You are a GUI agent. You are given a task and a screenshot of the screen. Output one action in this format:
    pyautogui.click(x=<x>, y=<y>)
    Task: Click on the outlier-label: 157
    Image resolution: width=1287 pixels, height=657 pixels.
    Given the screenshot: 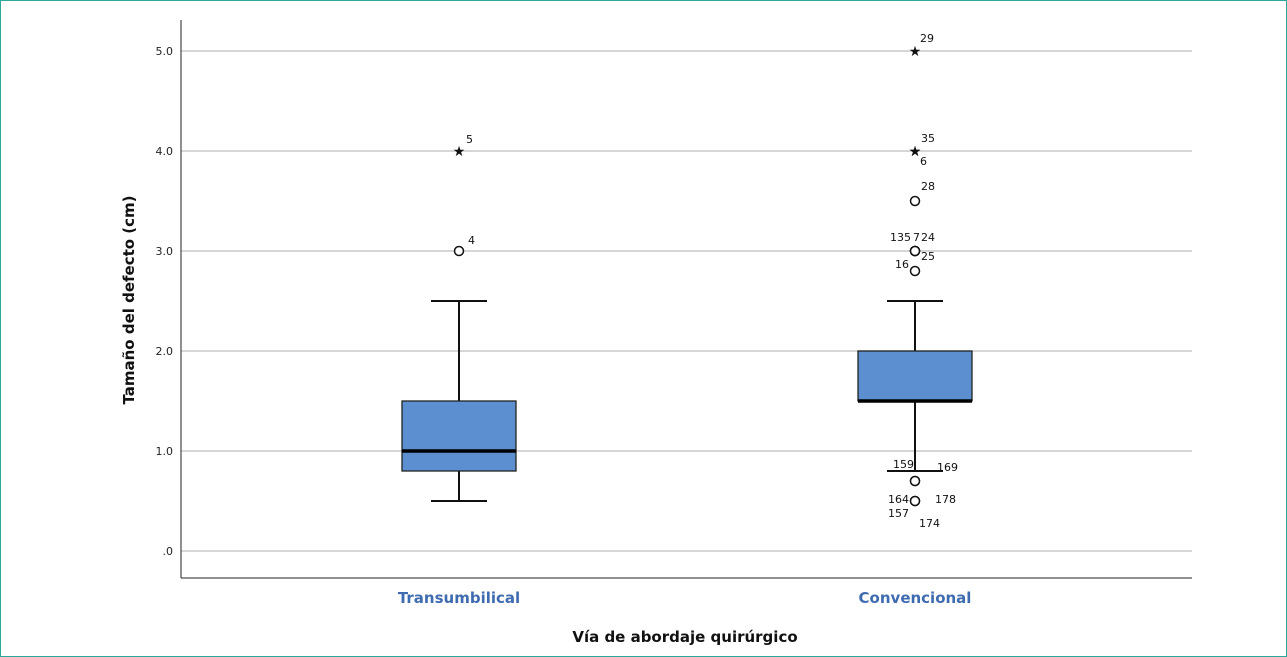 What is the action you would take?
    pyautogui.click(x=898, y=513)
    